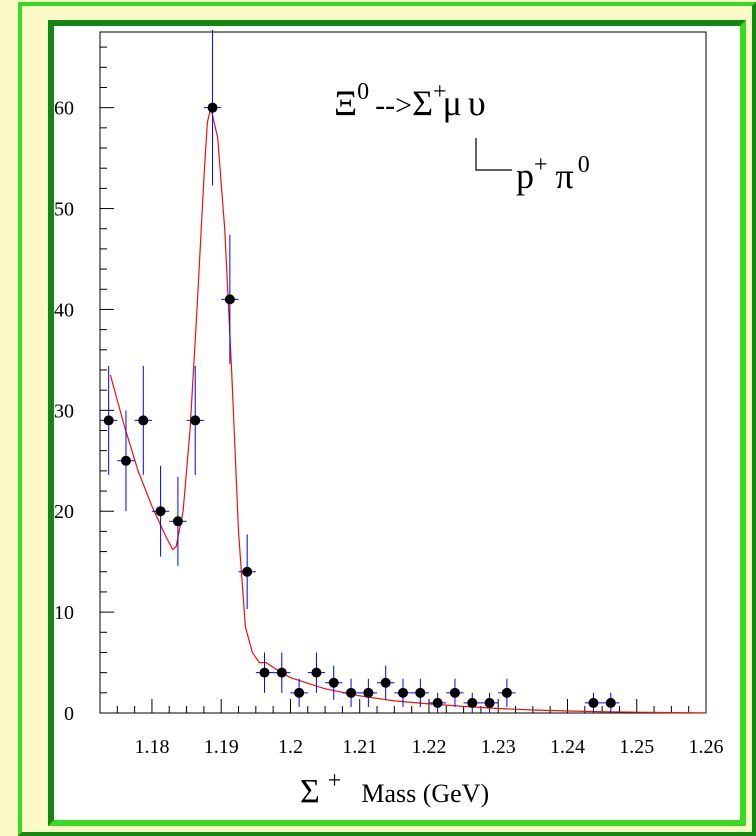  What do you see at coordinates (310, 791) in the screenshot?
I see `xlabel-sigma: Σ` at bounding box center [310, 791].